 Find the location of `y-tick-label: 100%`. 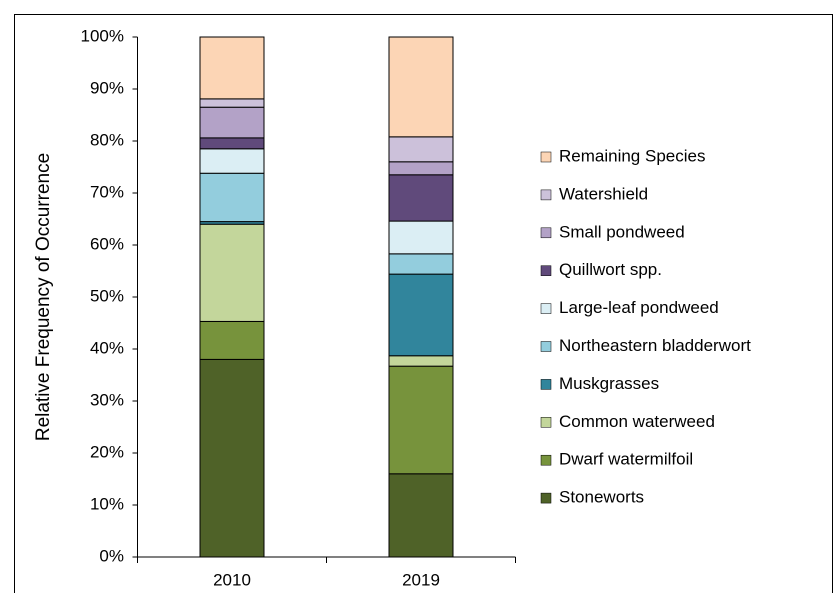

y-tick-label: 100% is located at coordinates (102, 35).